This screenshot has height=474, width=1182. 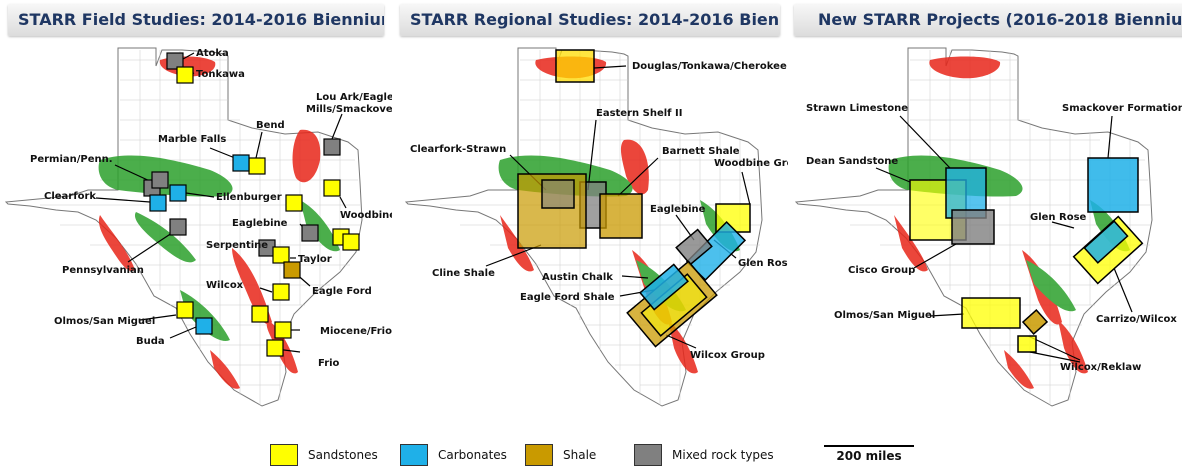 What do you see at coordinates (283, 330) in the screenshot?
I see `study-box-miocene-frio` at bounding box center [283, 330].